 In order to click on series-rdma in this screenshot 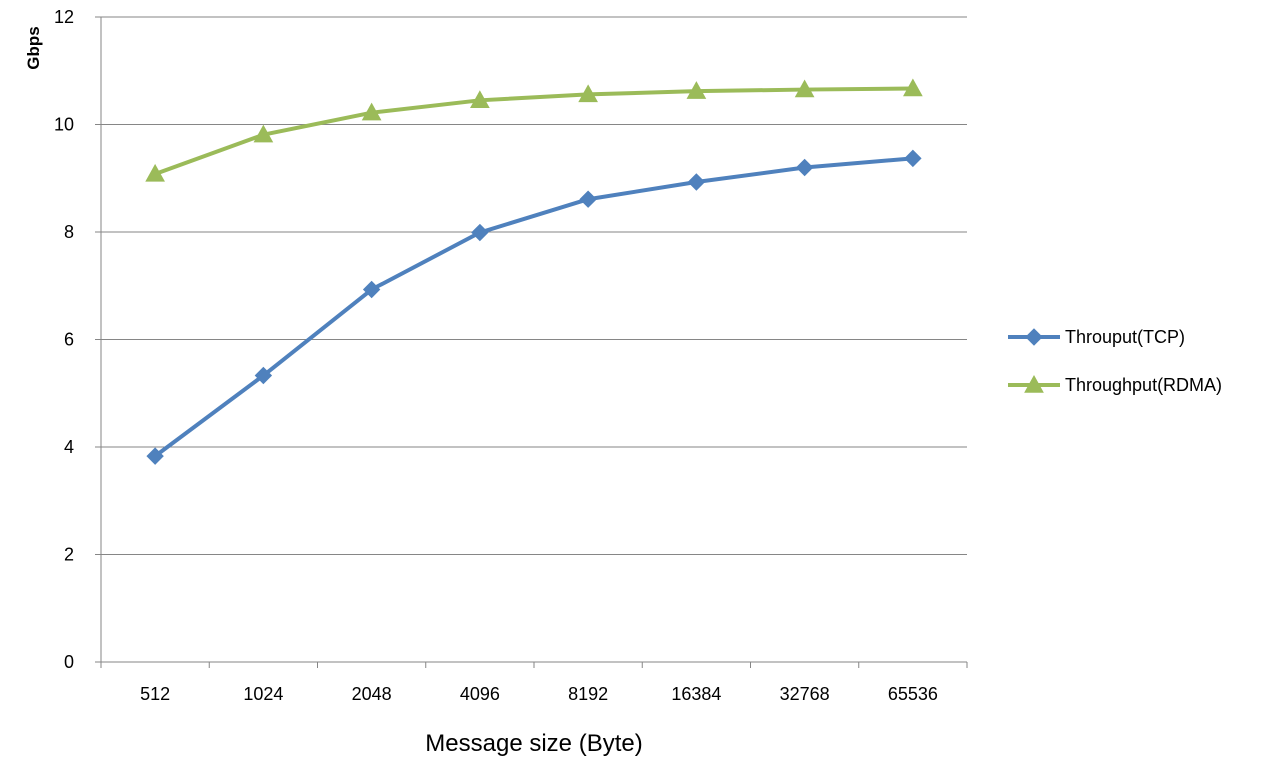, I will do `click(534, 130)`.